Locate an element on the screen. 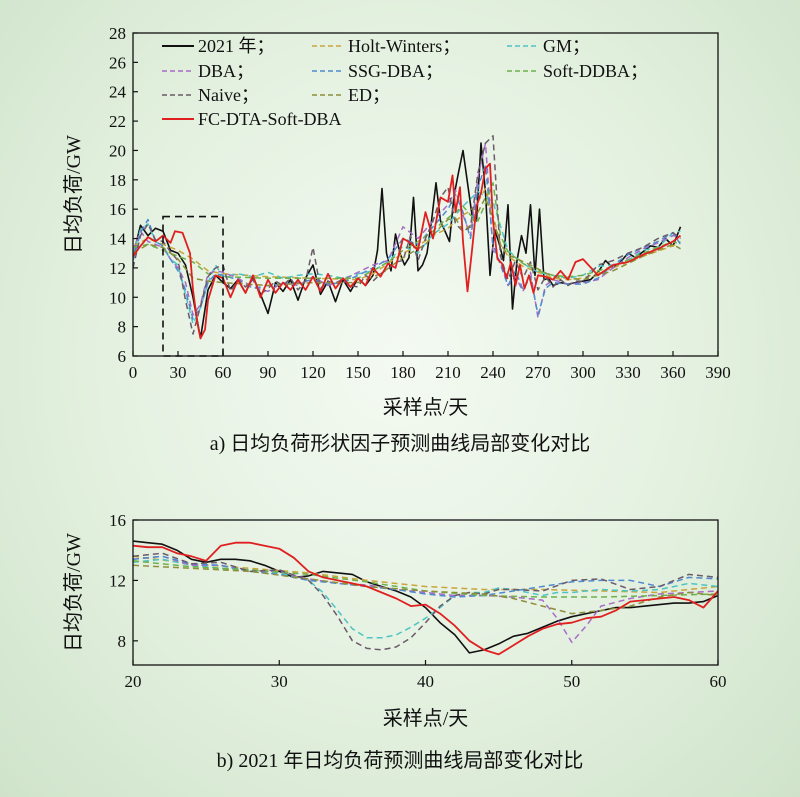  series-line-soft-ddba is located at coordinates (407, 230).